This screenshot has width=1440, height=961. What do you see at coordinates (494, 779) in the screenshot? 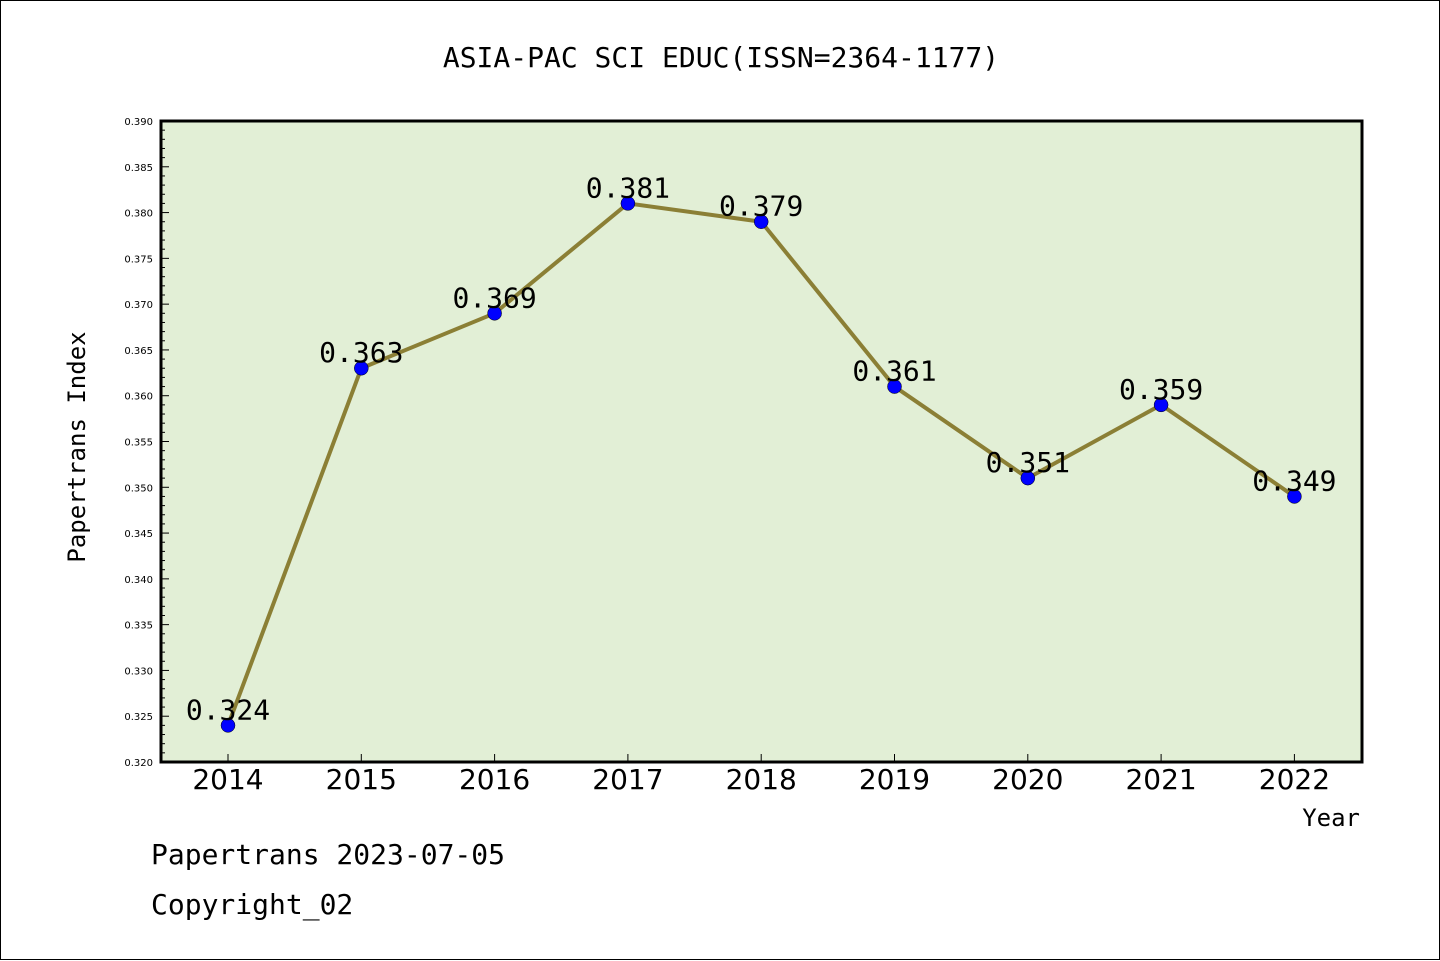
I see `x-tick-label: 2016` at bounding box center [494, 779].